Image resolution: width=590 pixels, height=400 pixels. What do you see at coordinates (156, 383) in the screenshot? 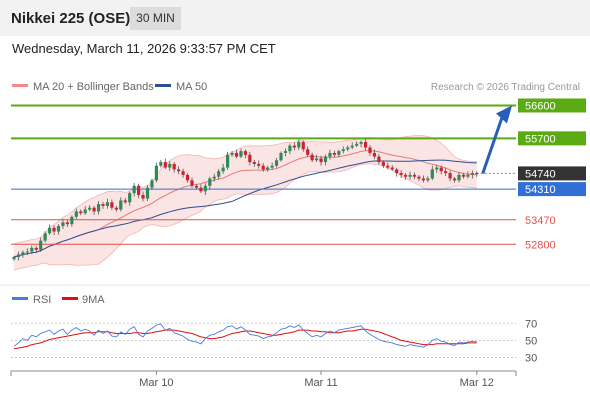
I see `time-tick-label: Mar 10` at bounding box center [156, 383].